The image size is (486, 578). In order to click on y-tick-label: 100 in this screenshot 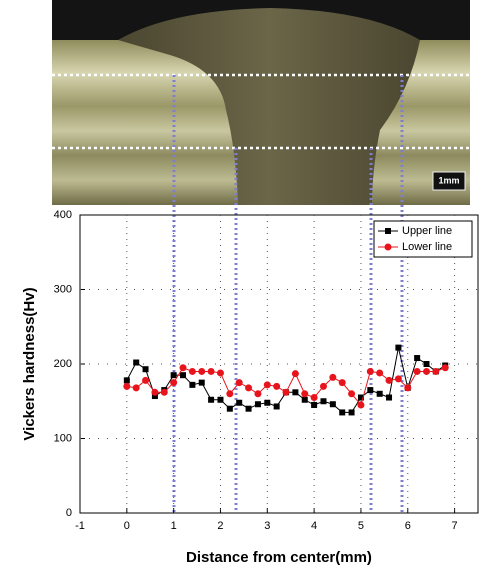, I will do `click(63, 438)`.